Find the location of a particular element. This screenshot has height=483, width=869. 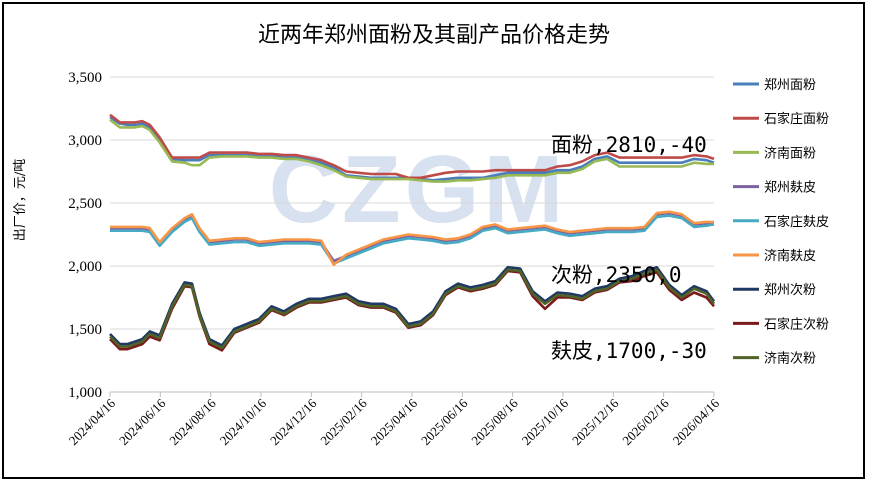

x-tick-label: 2025/12/16 is located at coordinates (595, 421).